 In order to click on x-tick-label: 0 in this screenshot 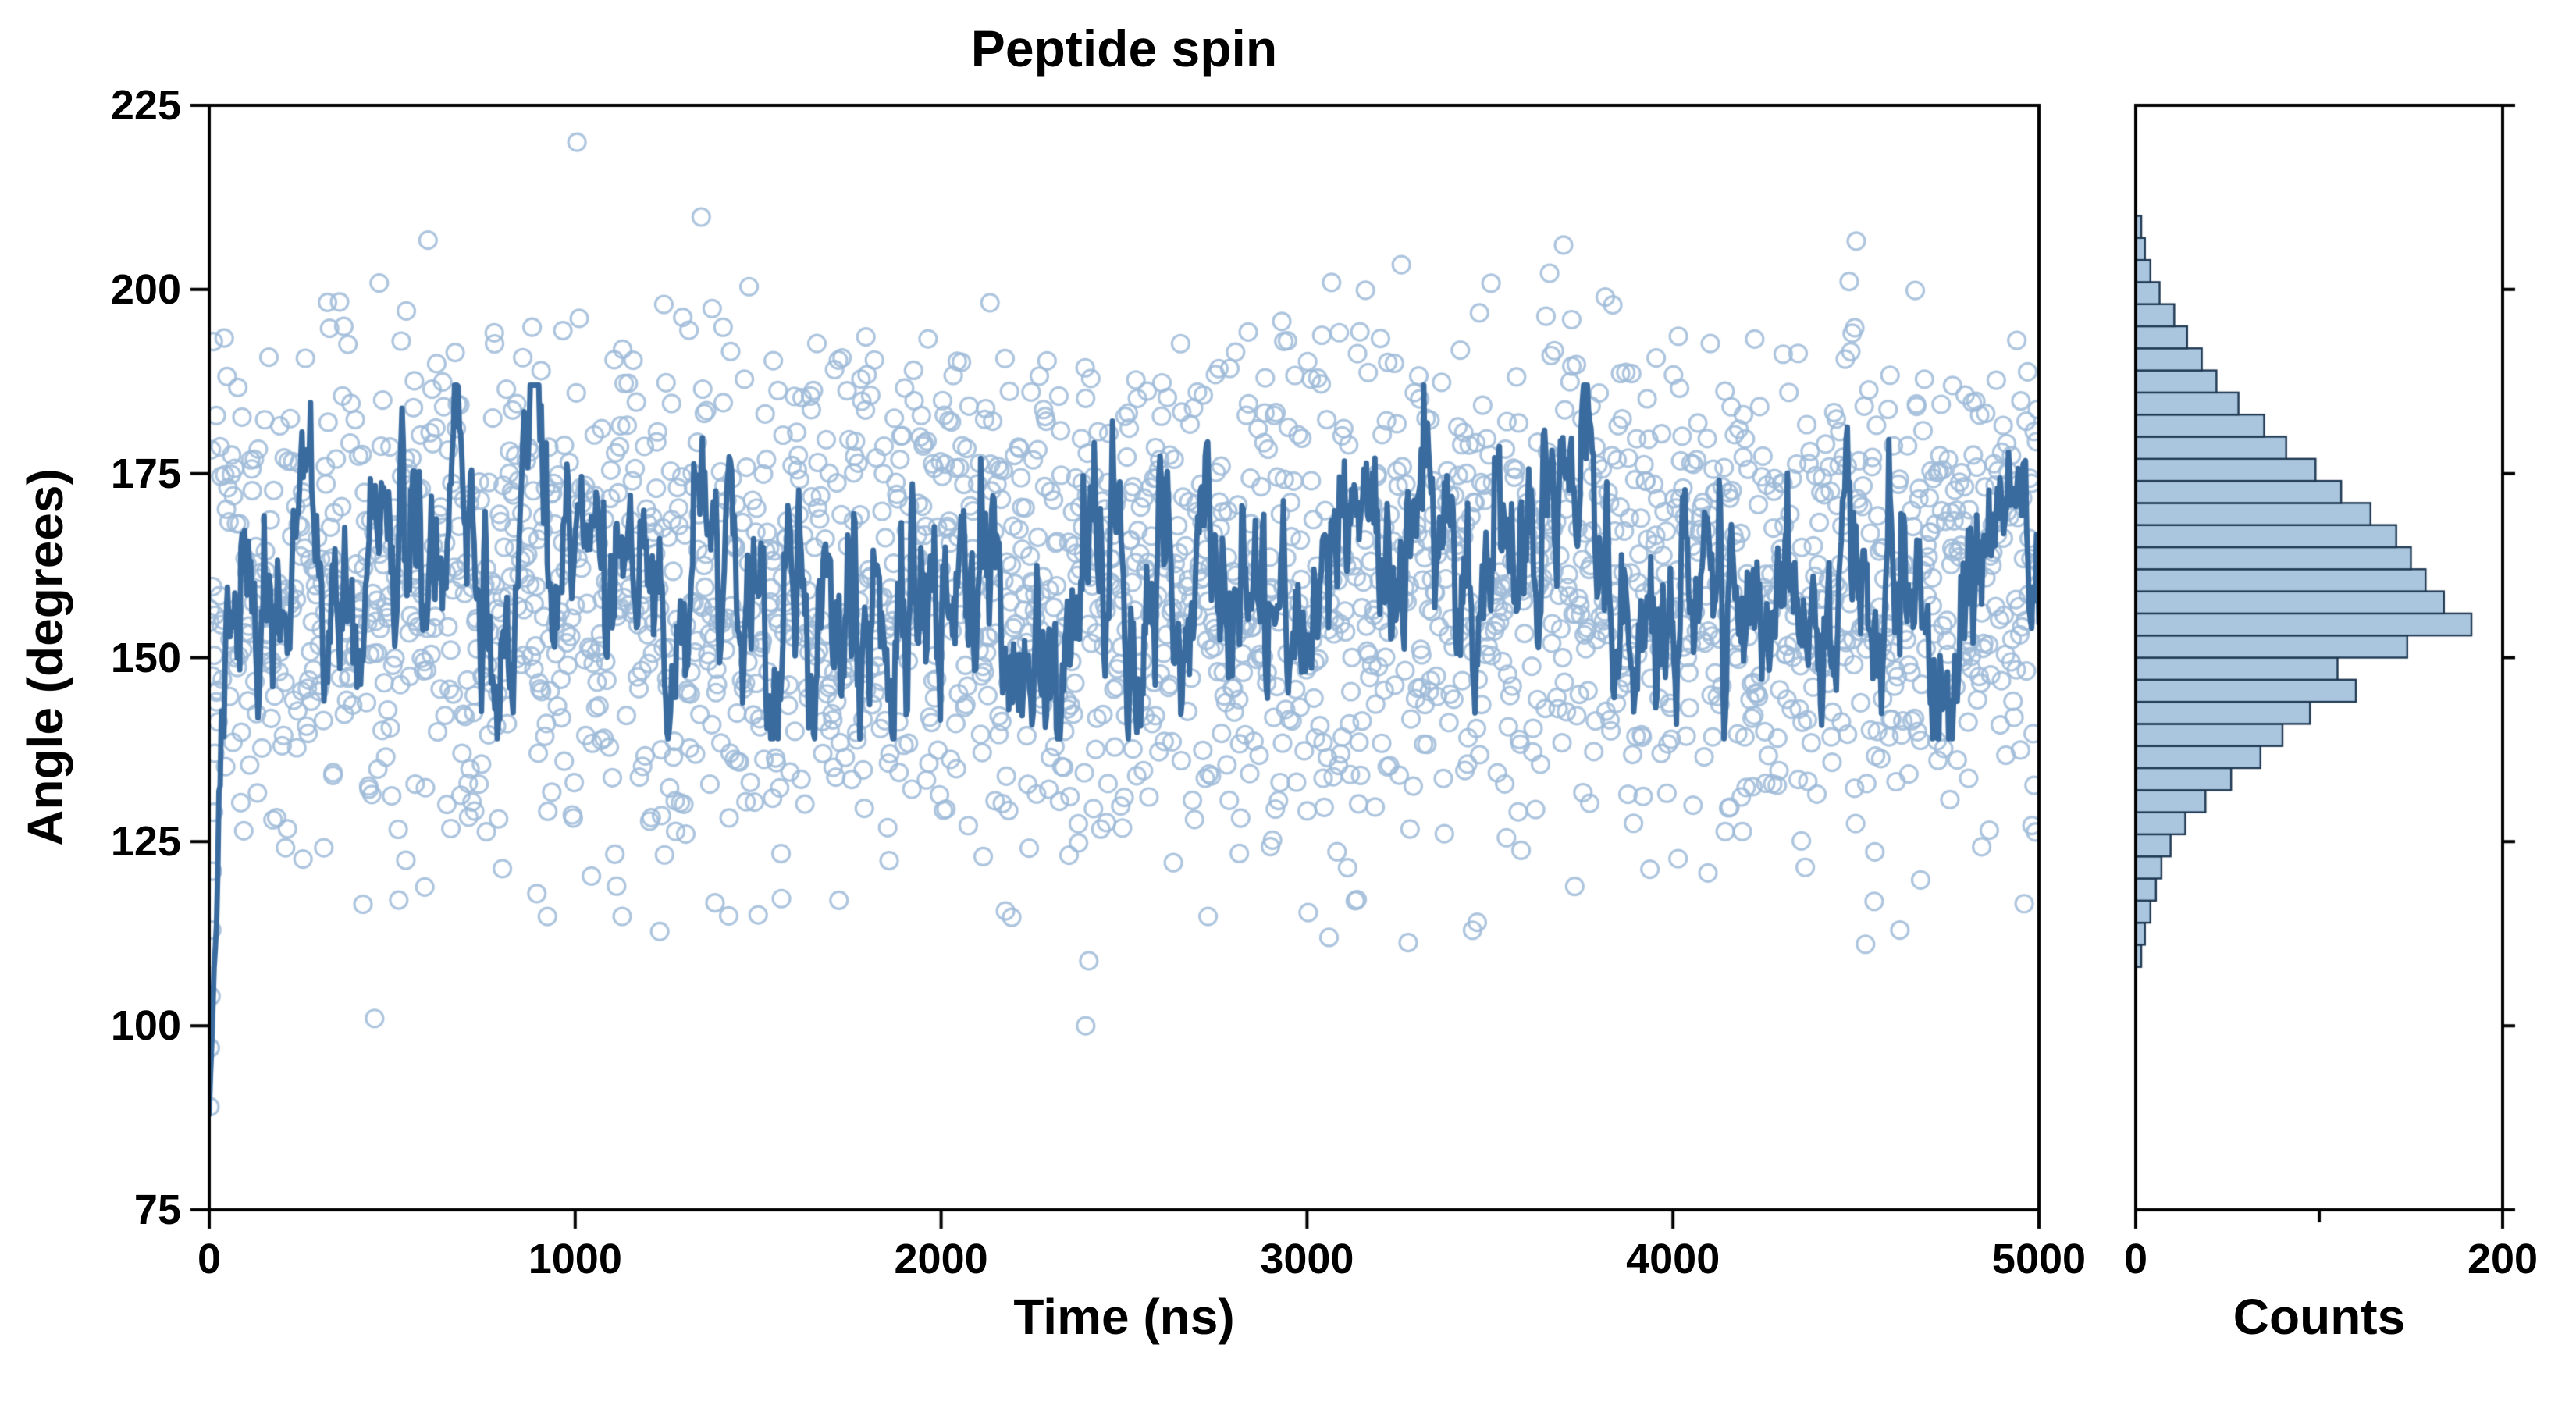, I will do `click(210, 1259)`.